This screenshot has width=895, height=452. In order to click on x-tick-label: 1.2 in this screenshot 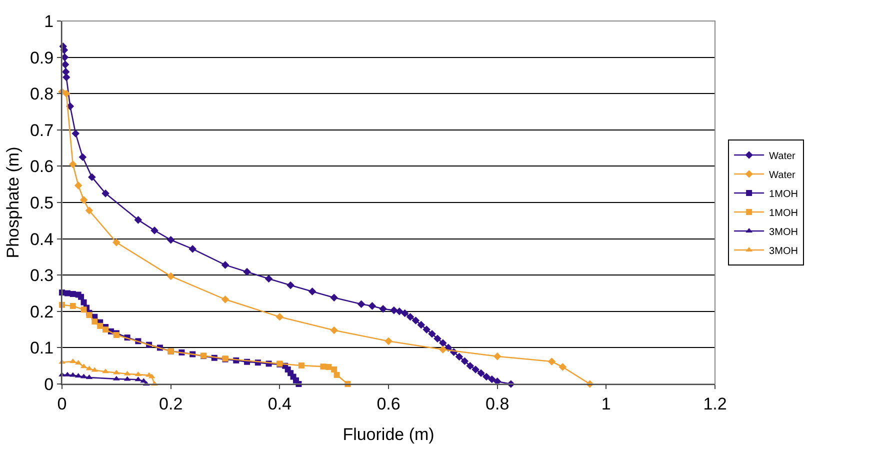, I will do `click(715, 404)`.